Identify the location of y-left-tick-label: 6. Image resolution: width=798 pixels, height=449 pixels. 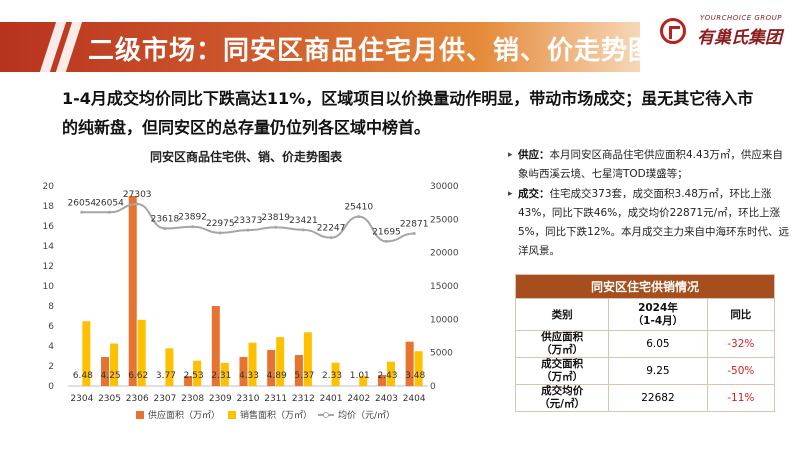
(51, 327).